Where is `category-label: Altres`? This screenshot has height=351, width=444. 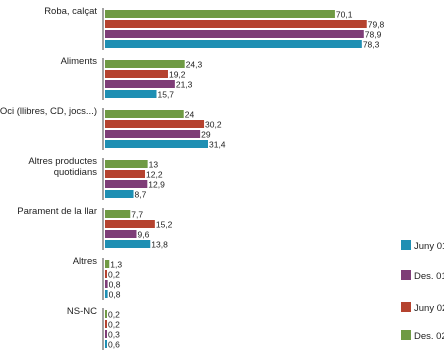 category-label: Altres is located at coordinates (85, 261).